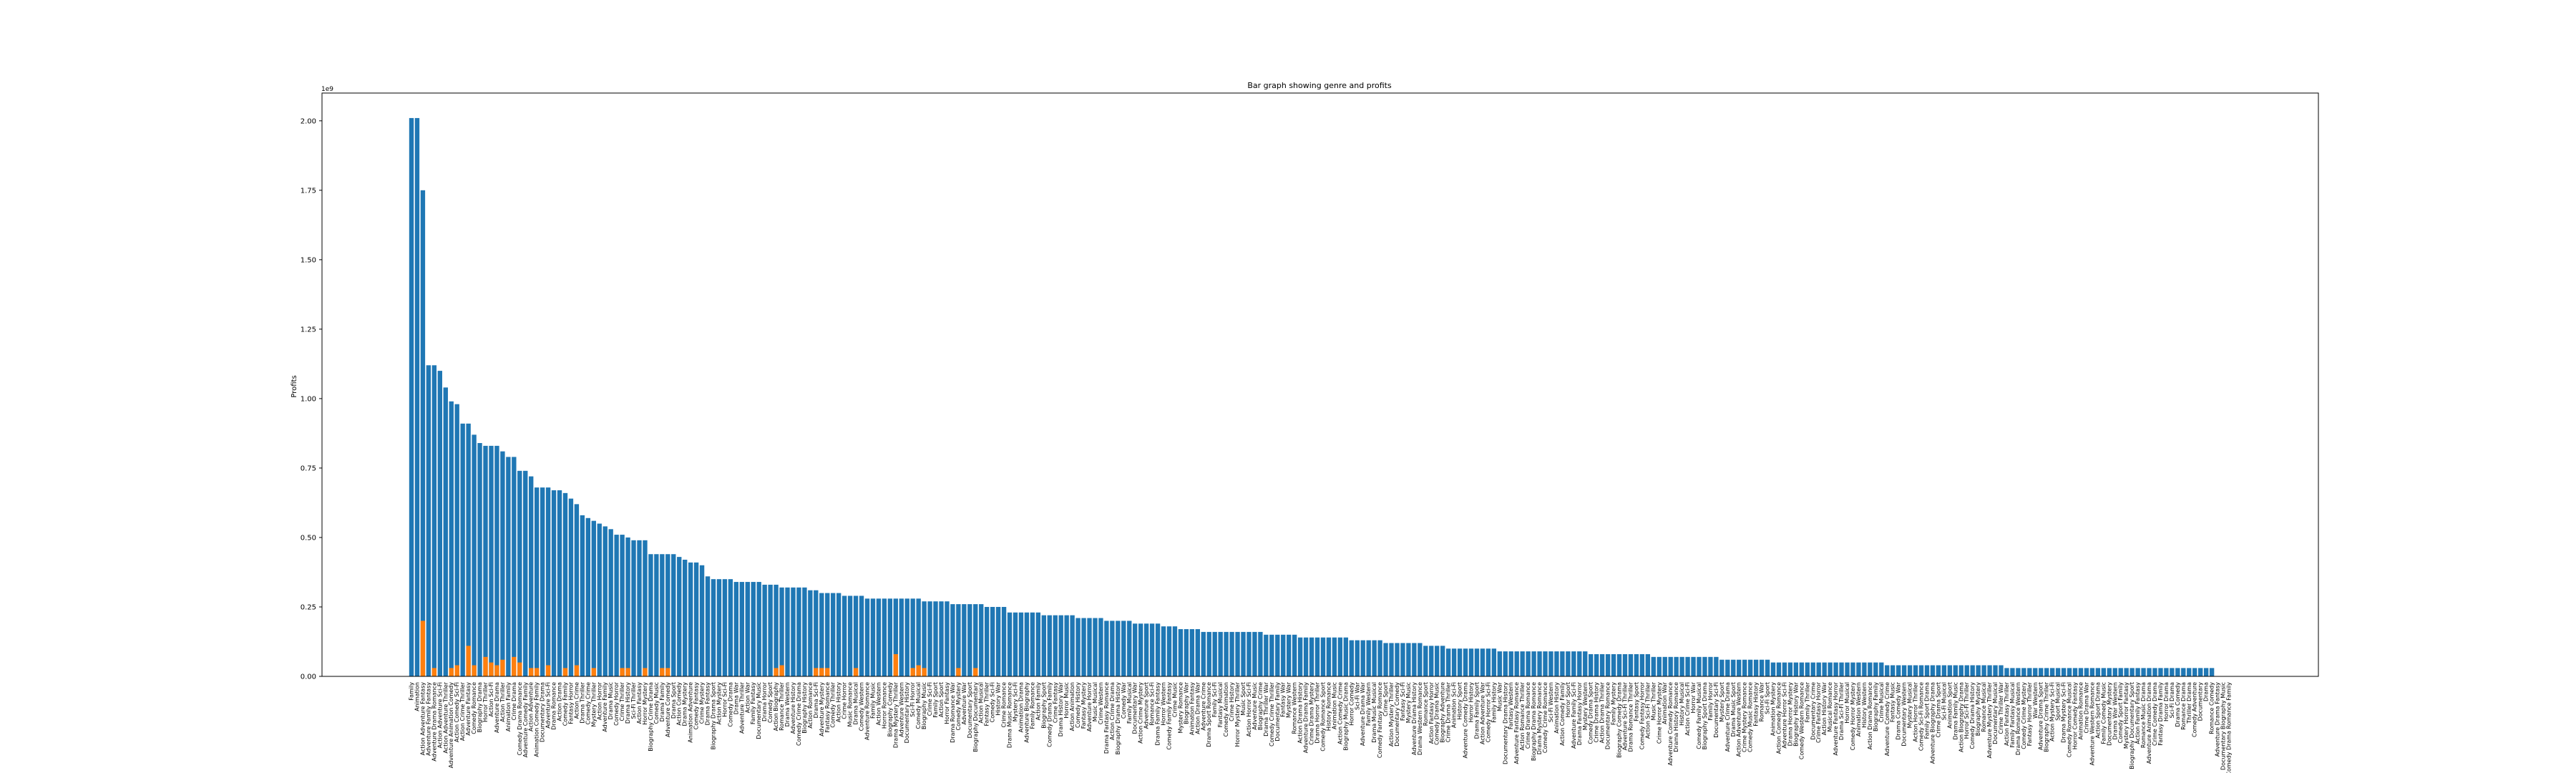  What do you see at coordinates (1494, 702) in the screenshot?
I see `x-tick-label-190: Family History` at bounding box center [1494, 702].